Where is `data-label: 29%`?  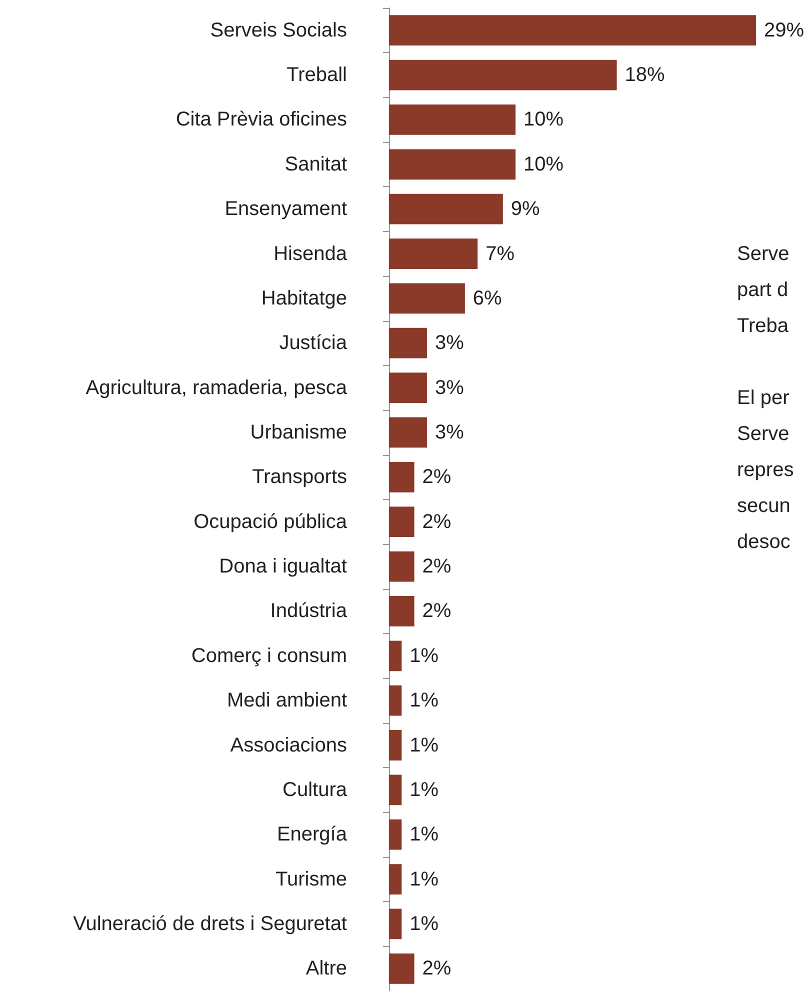 data-label: 29% is located at coordinates (784, 30).